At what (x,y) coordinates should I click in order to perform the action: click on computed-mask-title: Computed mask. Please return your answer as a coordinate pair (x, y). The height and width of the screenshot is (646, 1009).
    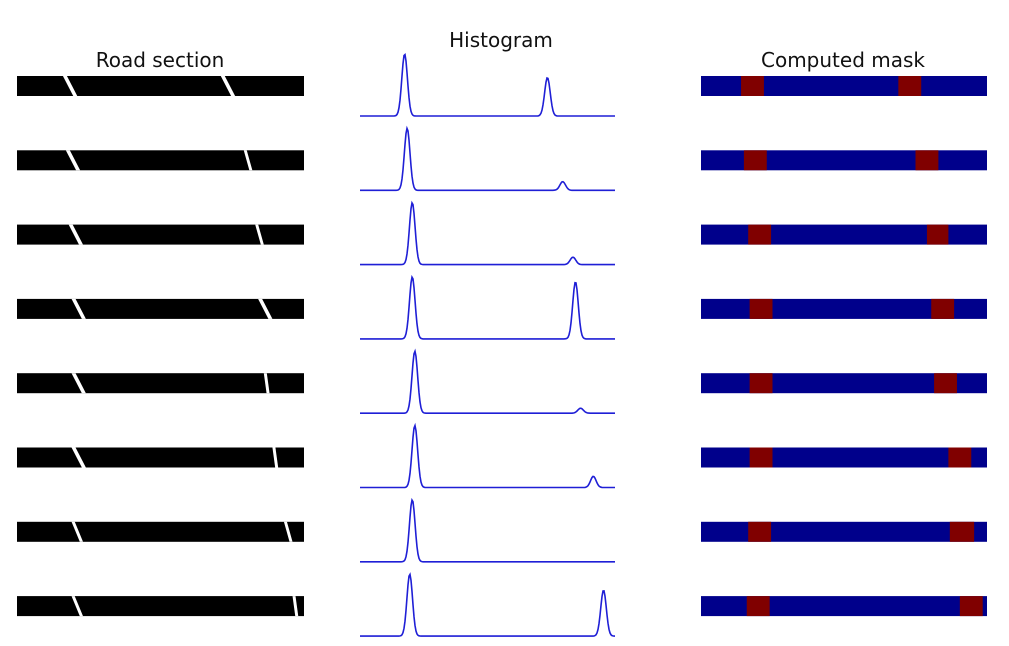
    Looking at the image, I should click on (843, 60).